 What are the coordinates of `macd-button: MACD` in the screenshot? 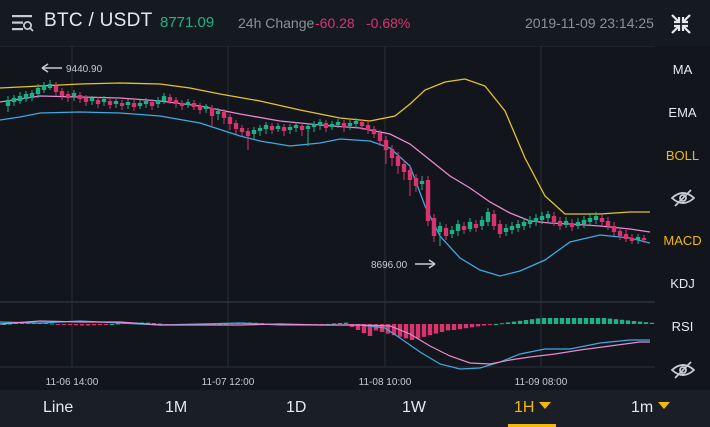 It's located at (682, 240).